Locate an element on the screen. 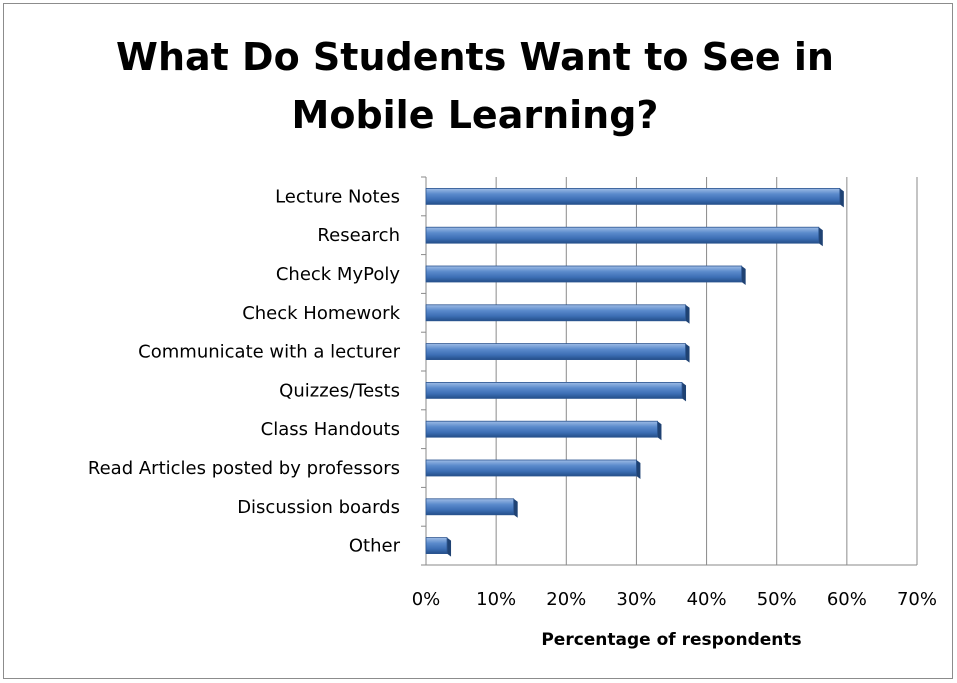 This screenshot has width=957, height=683. category-label: Research is located at coordinates (358, 235).